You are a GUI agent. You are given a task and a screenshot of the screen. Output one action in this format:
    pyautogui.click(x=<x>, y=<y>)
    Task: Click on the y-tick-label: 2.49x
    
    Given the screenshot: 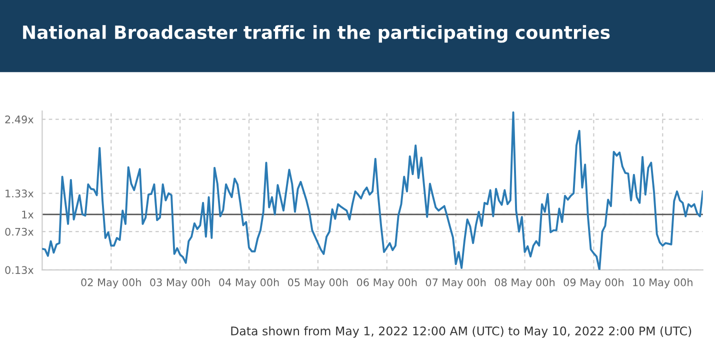 What is the action you would take?
    pyautogui.click(x=19, y=120)
    